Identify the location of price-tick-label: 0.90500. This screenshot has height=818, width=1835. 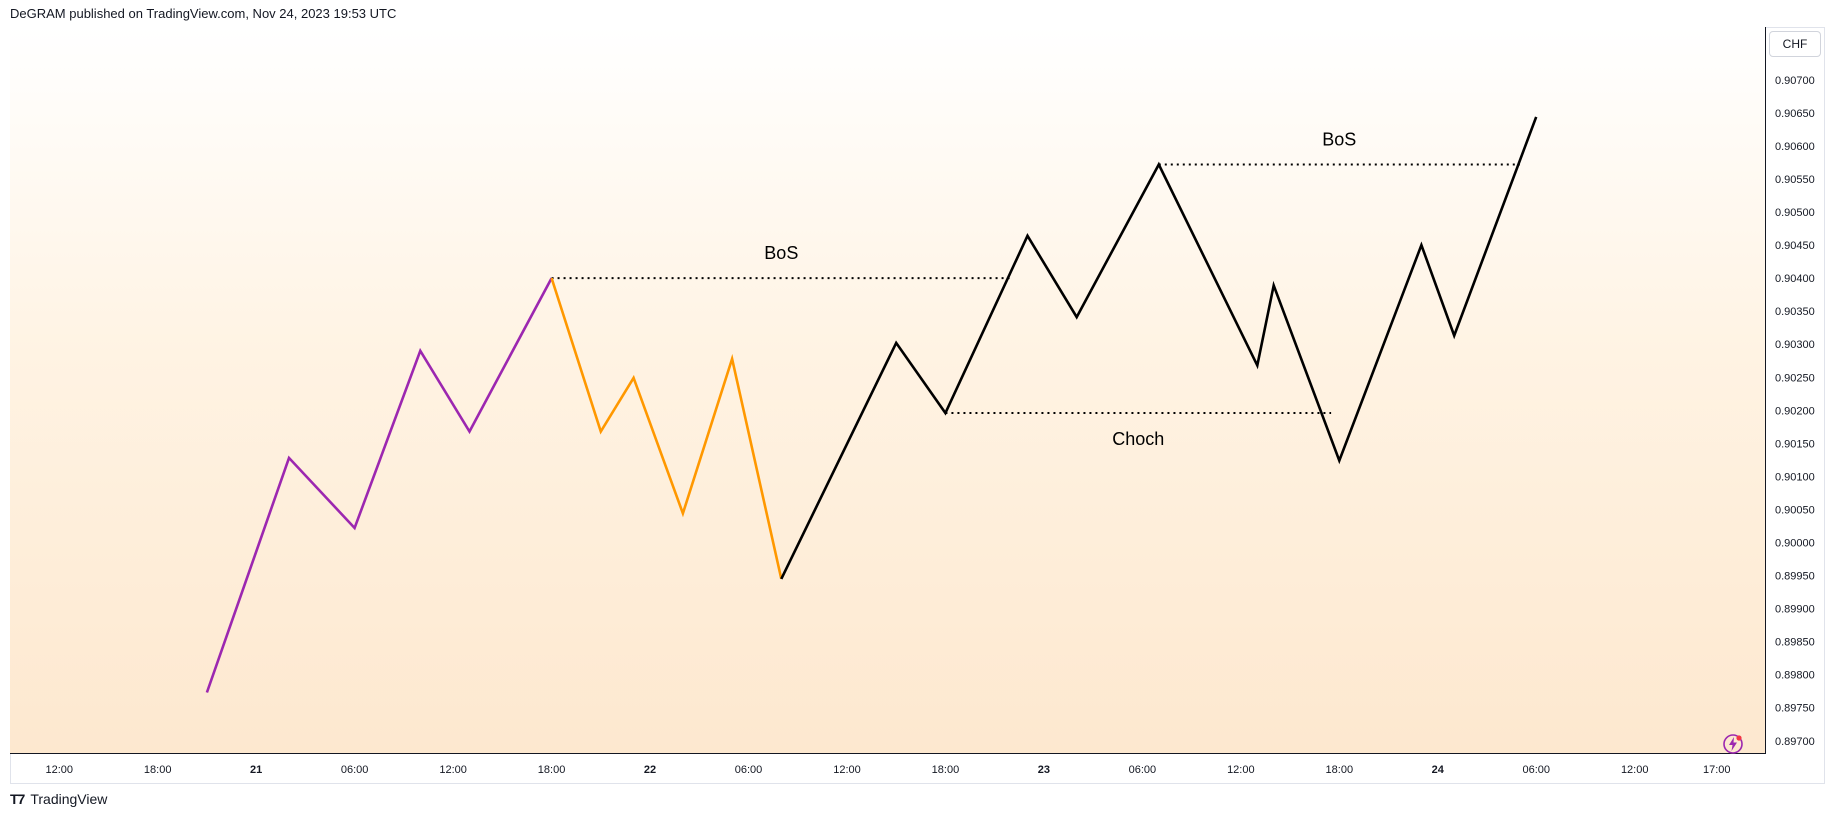
(1795, 213).